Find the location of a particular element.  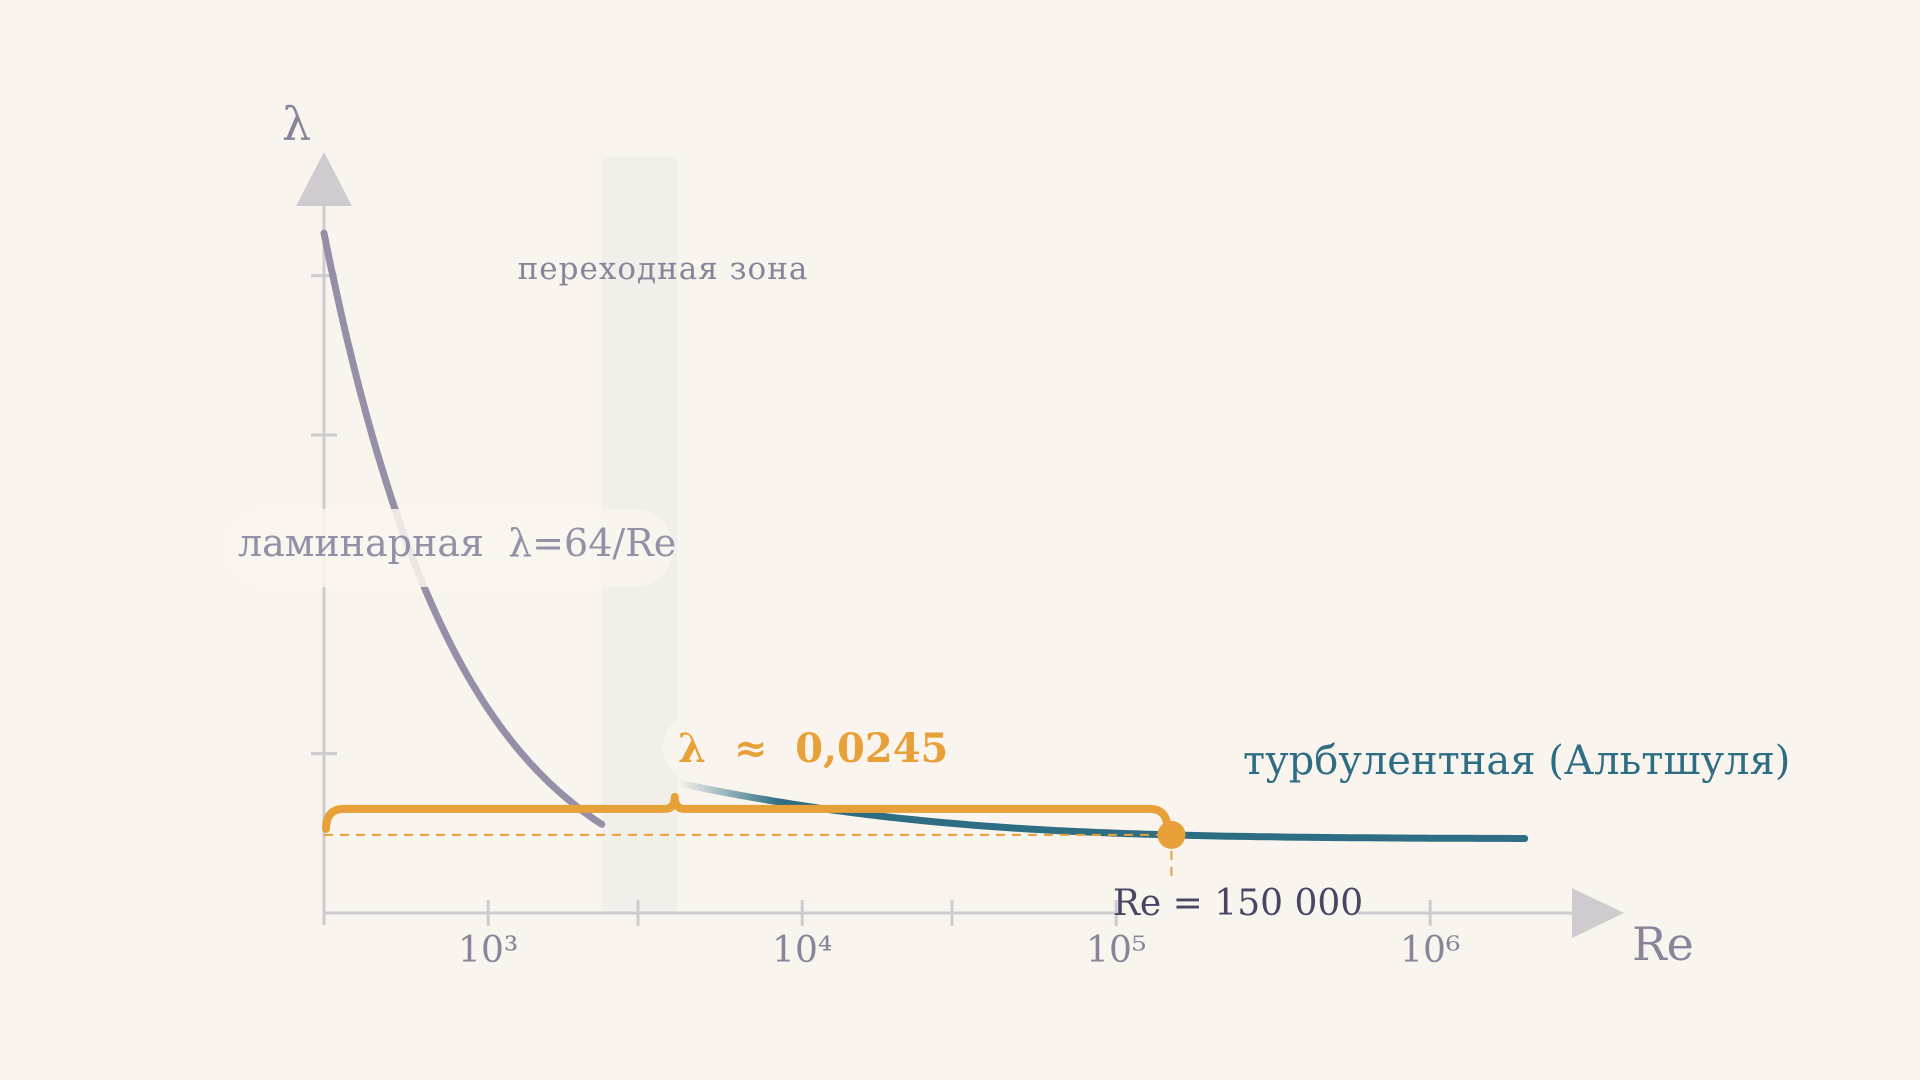

highlight-point is located at coordinates (1171, 834).